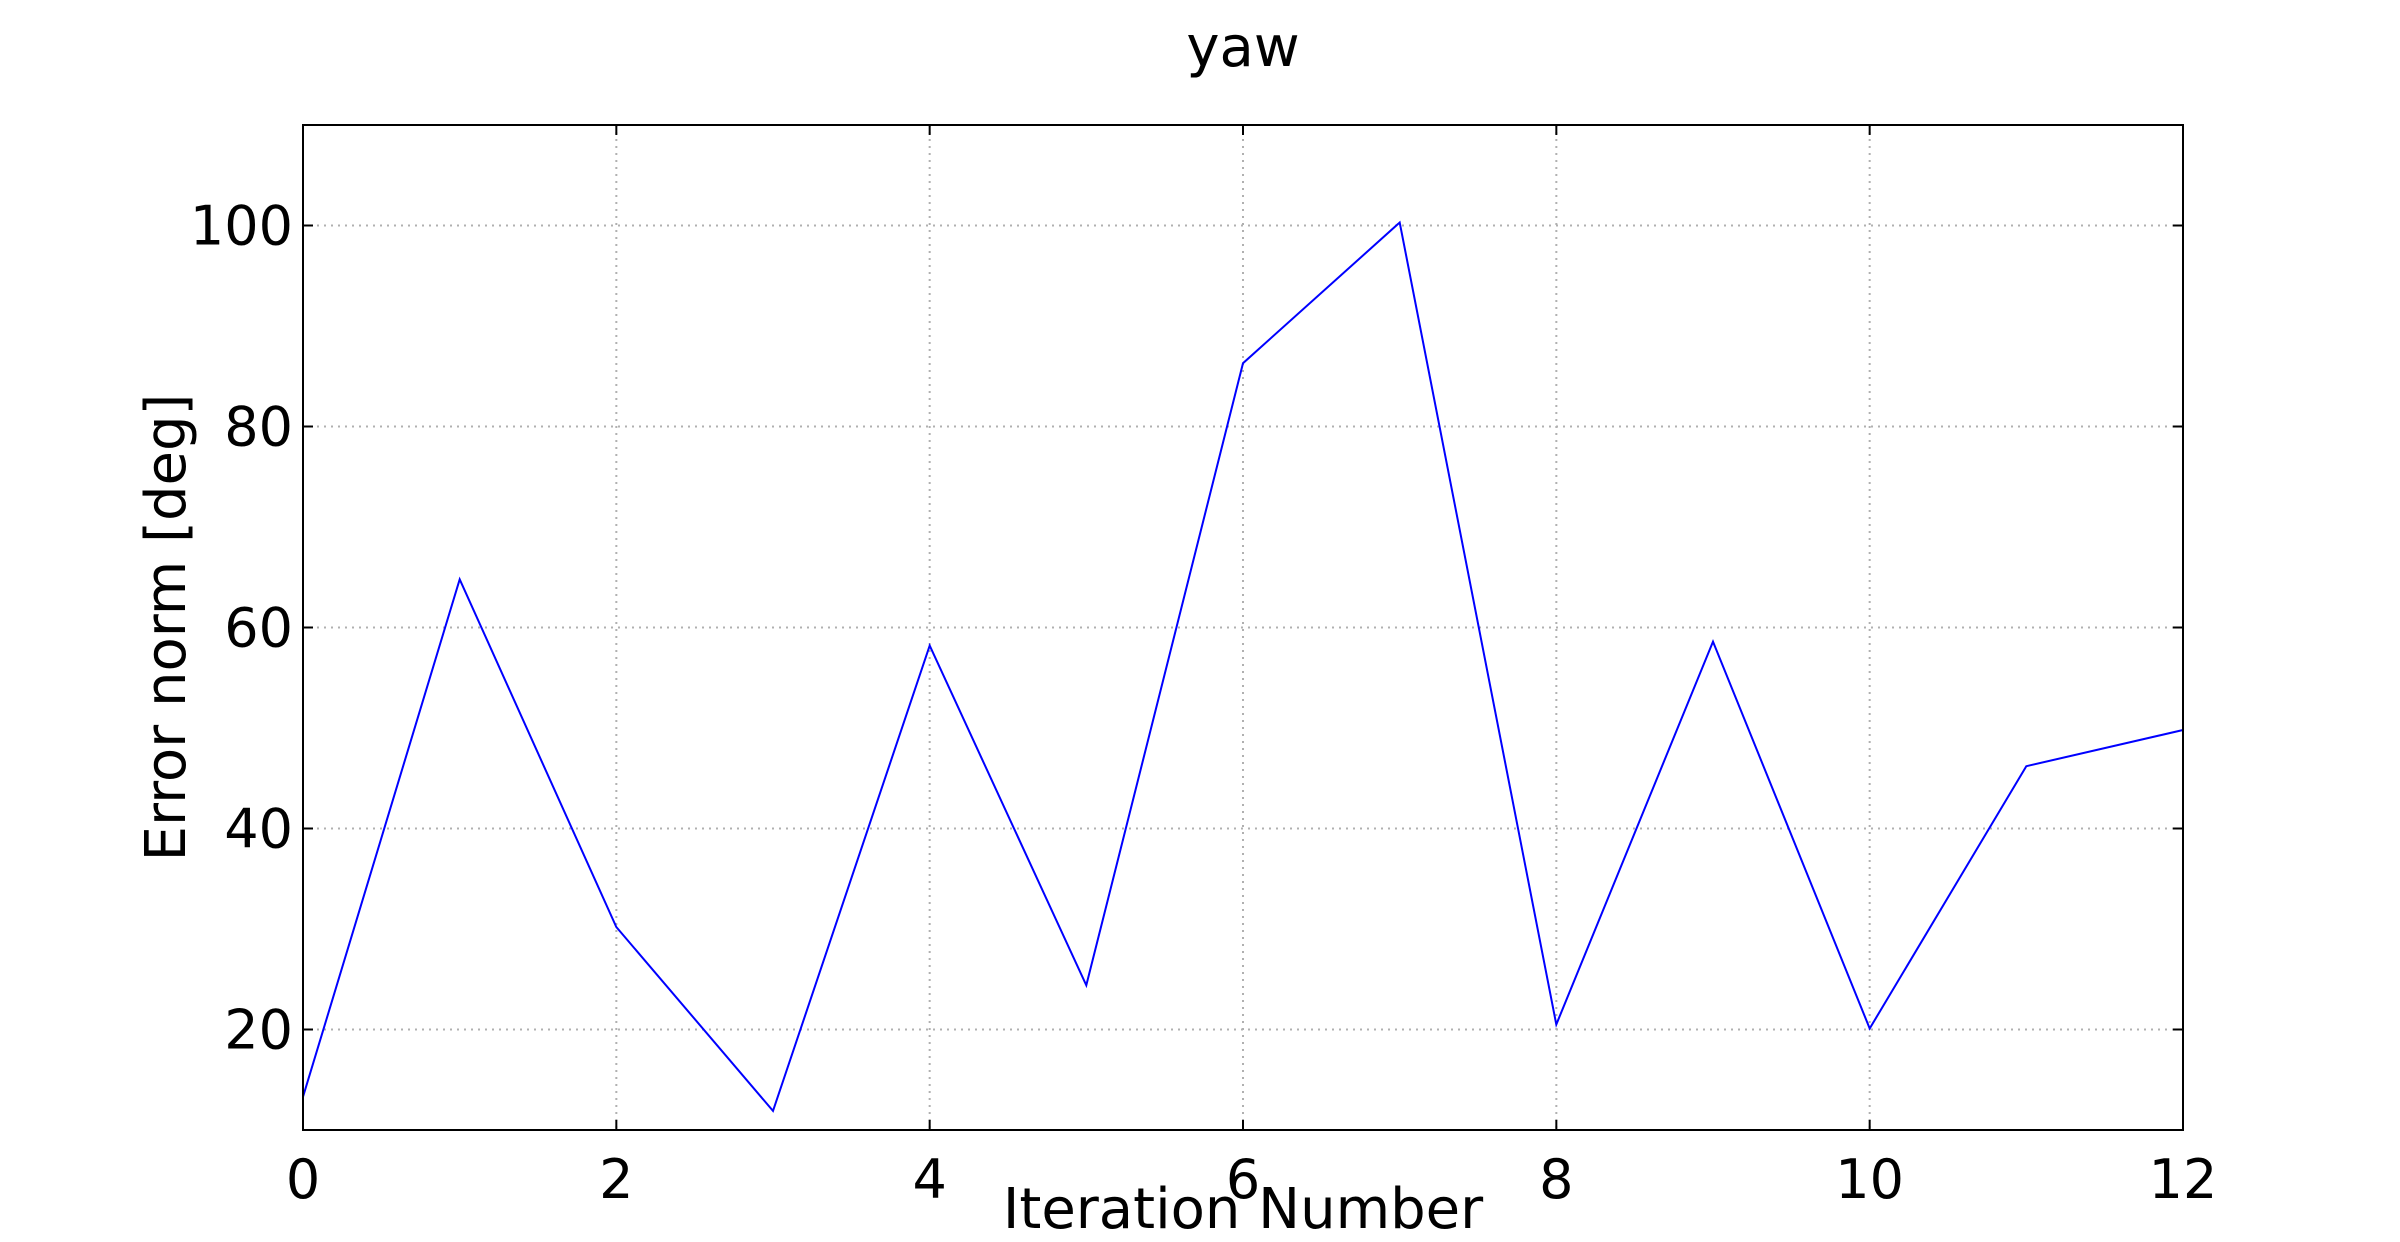 The image size is (2400, 1242). I want to click on y-tick-label: 40, so click(258, 829).